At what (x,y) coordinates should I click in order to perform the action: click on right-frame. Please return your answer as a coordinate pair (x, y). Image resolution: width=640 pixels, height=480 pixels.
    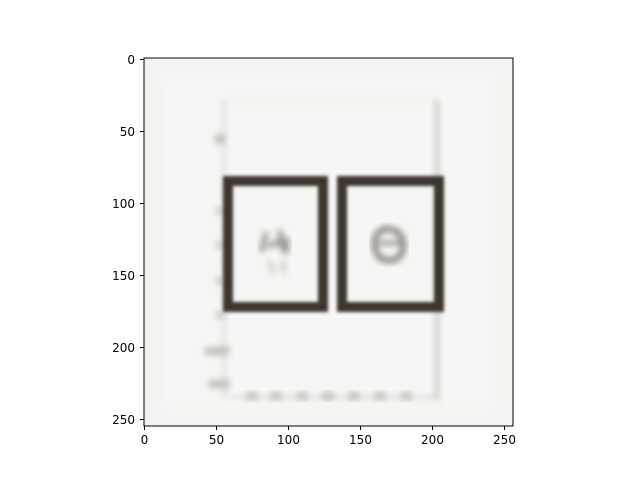
    Looking at the image, I should click on (390, 244).